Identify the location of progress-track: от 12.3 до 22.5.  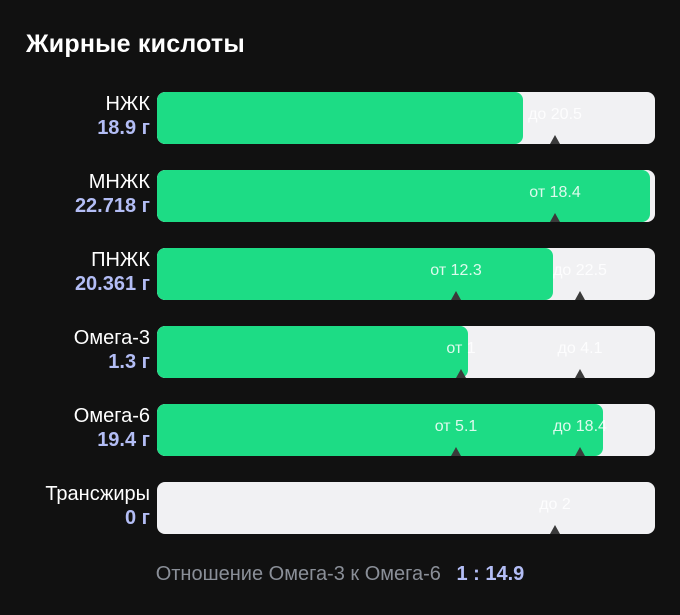
(406, 274).